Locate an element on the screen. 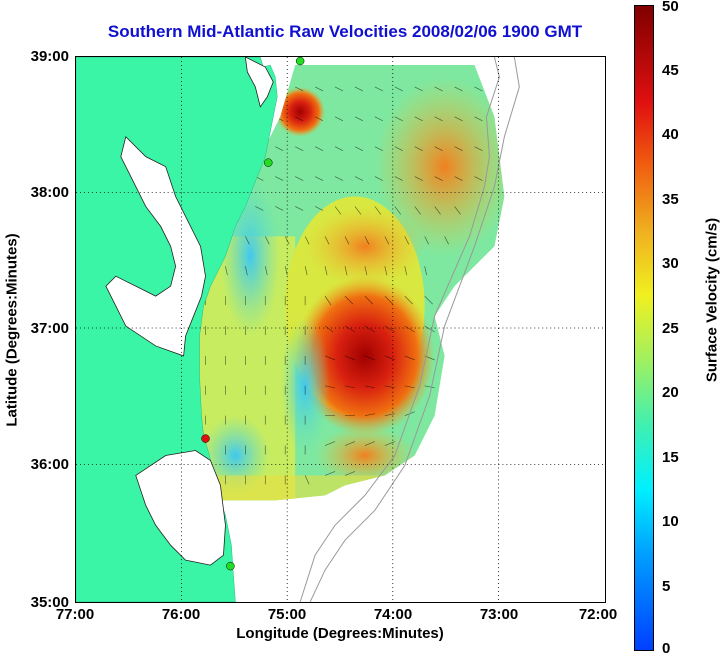 The height and width of the screenshot is (659, 724). lat-tick-37: 37:00 is located at coordinates (49, 328).